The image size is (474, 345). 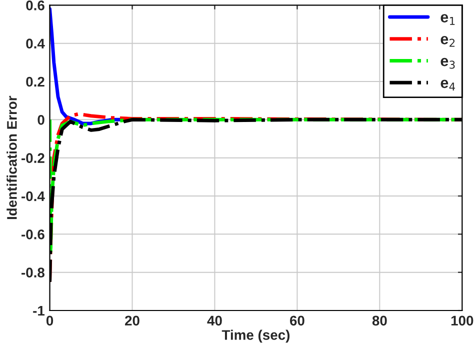 What do you see at coordinates (50, 321) in the screenshot?
I see `x-tick-label: 0` at bounding box center [50, 321].